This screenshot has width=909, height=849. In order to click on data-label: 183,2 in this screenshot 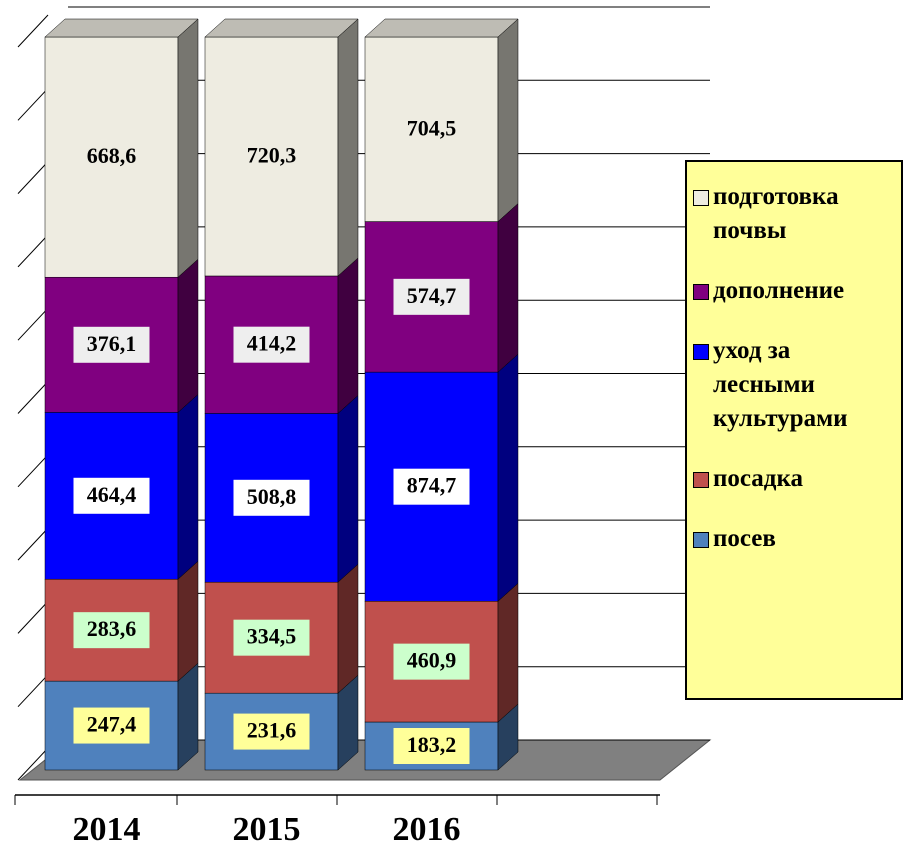, I will do `click(432, 744)`.